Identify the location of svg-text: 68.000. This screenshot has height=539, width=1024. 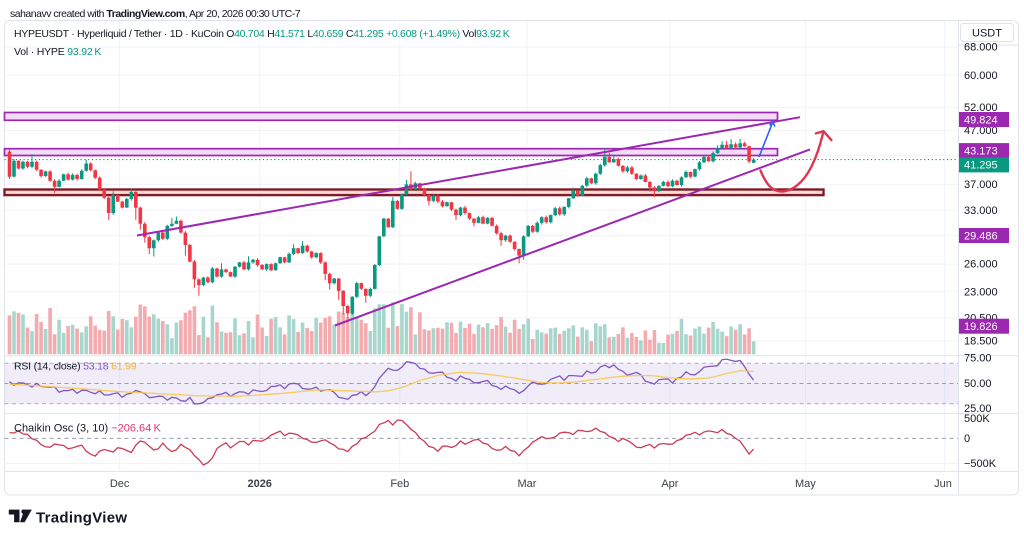
(981, 48).